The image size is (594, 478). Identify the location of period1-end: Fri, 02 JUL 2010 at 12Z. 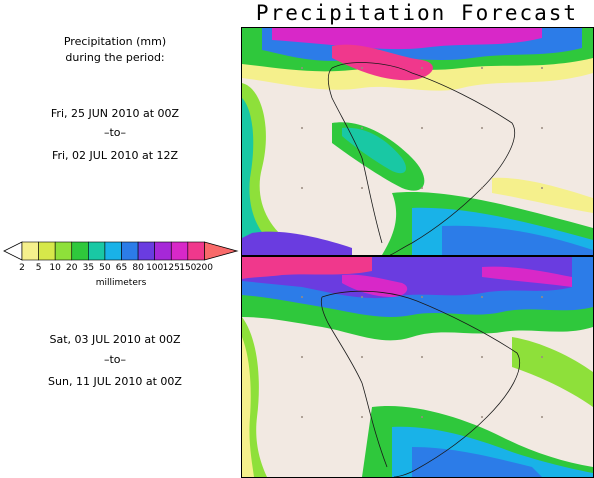
(115, 155).